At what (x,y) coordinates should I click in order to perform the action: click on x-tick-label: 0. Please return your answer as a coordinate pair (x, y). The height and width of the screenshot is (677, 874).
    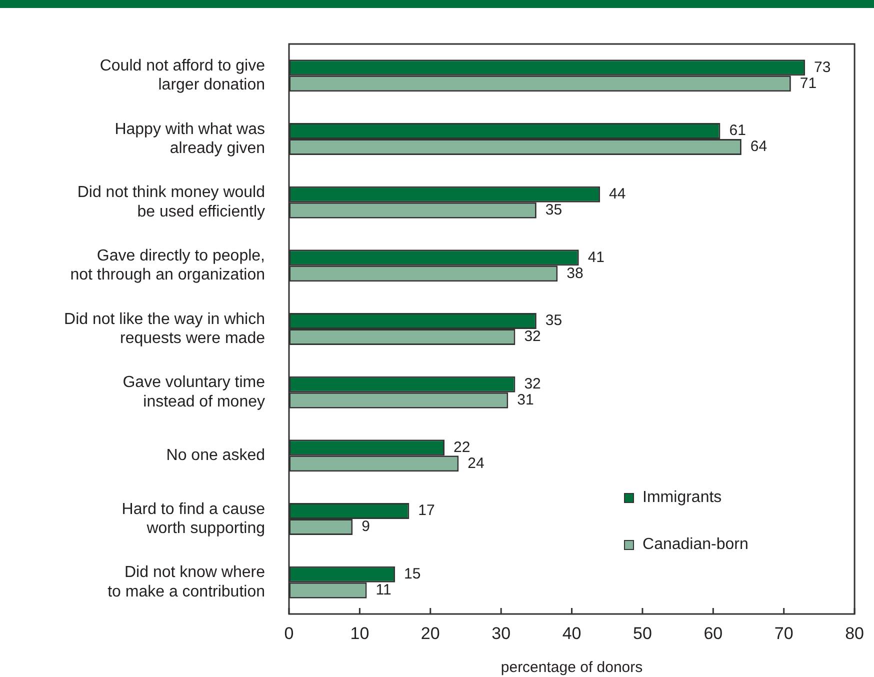
    Looking at the image, I should click on (289, 633).